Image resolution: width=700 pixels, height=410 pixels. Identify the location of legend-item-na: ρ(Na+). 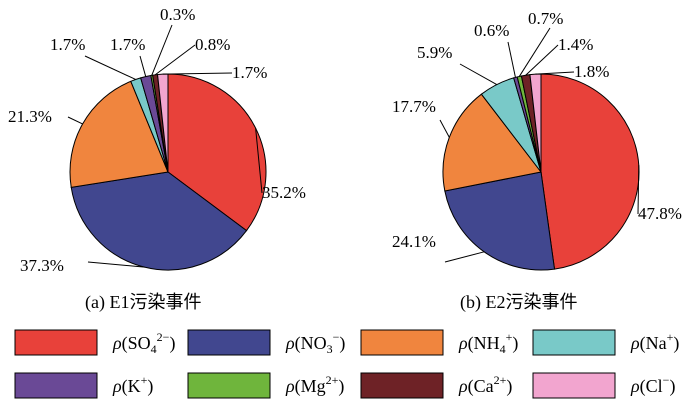
(605, 342).